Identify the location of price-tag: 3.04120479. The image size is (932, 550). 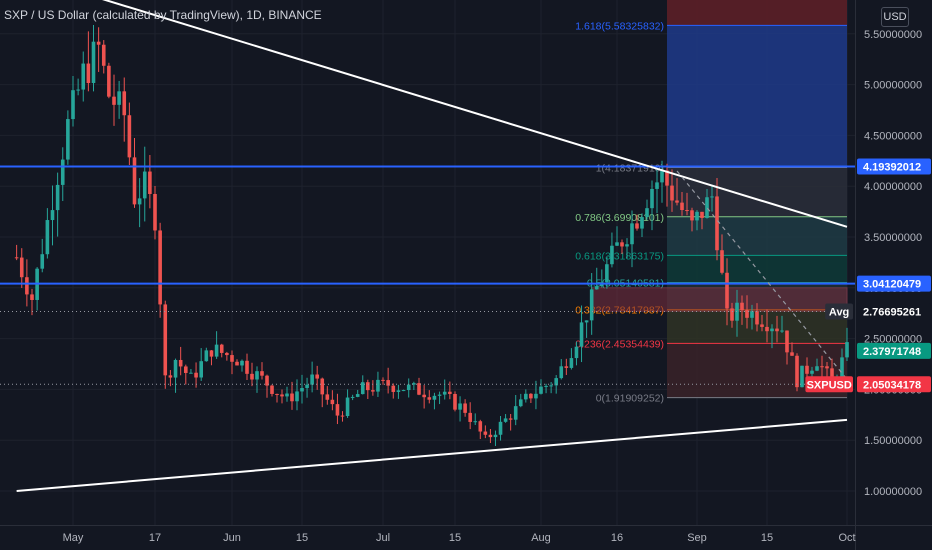
(894, 283).